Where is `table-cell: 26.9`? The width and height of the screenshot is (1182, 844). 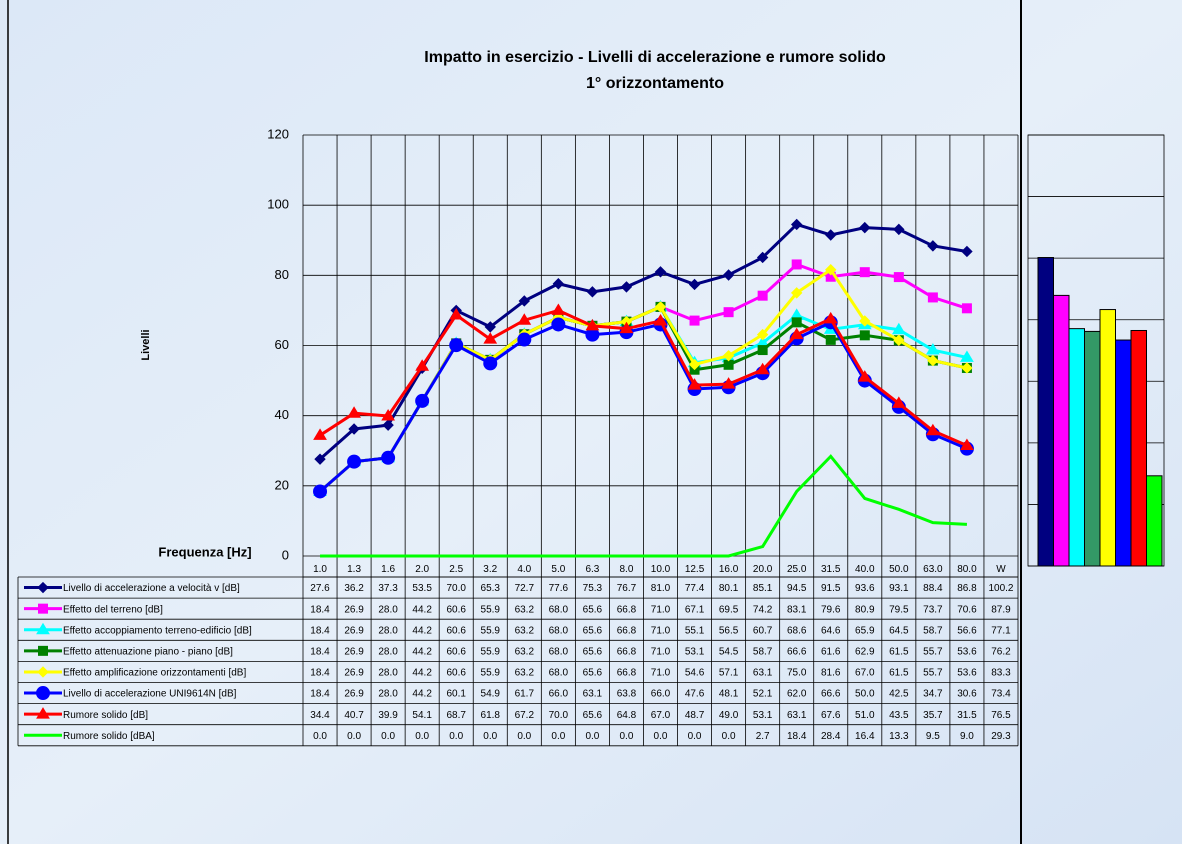 table-cell: 26.9 is located at coordinates (354, 651).